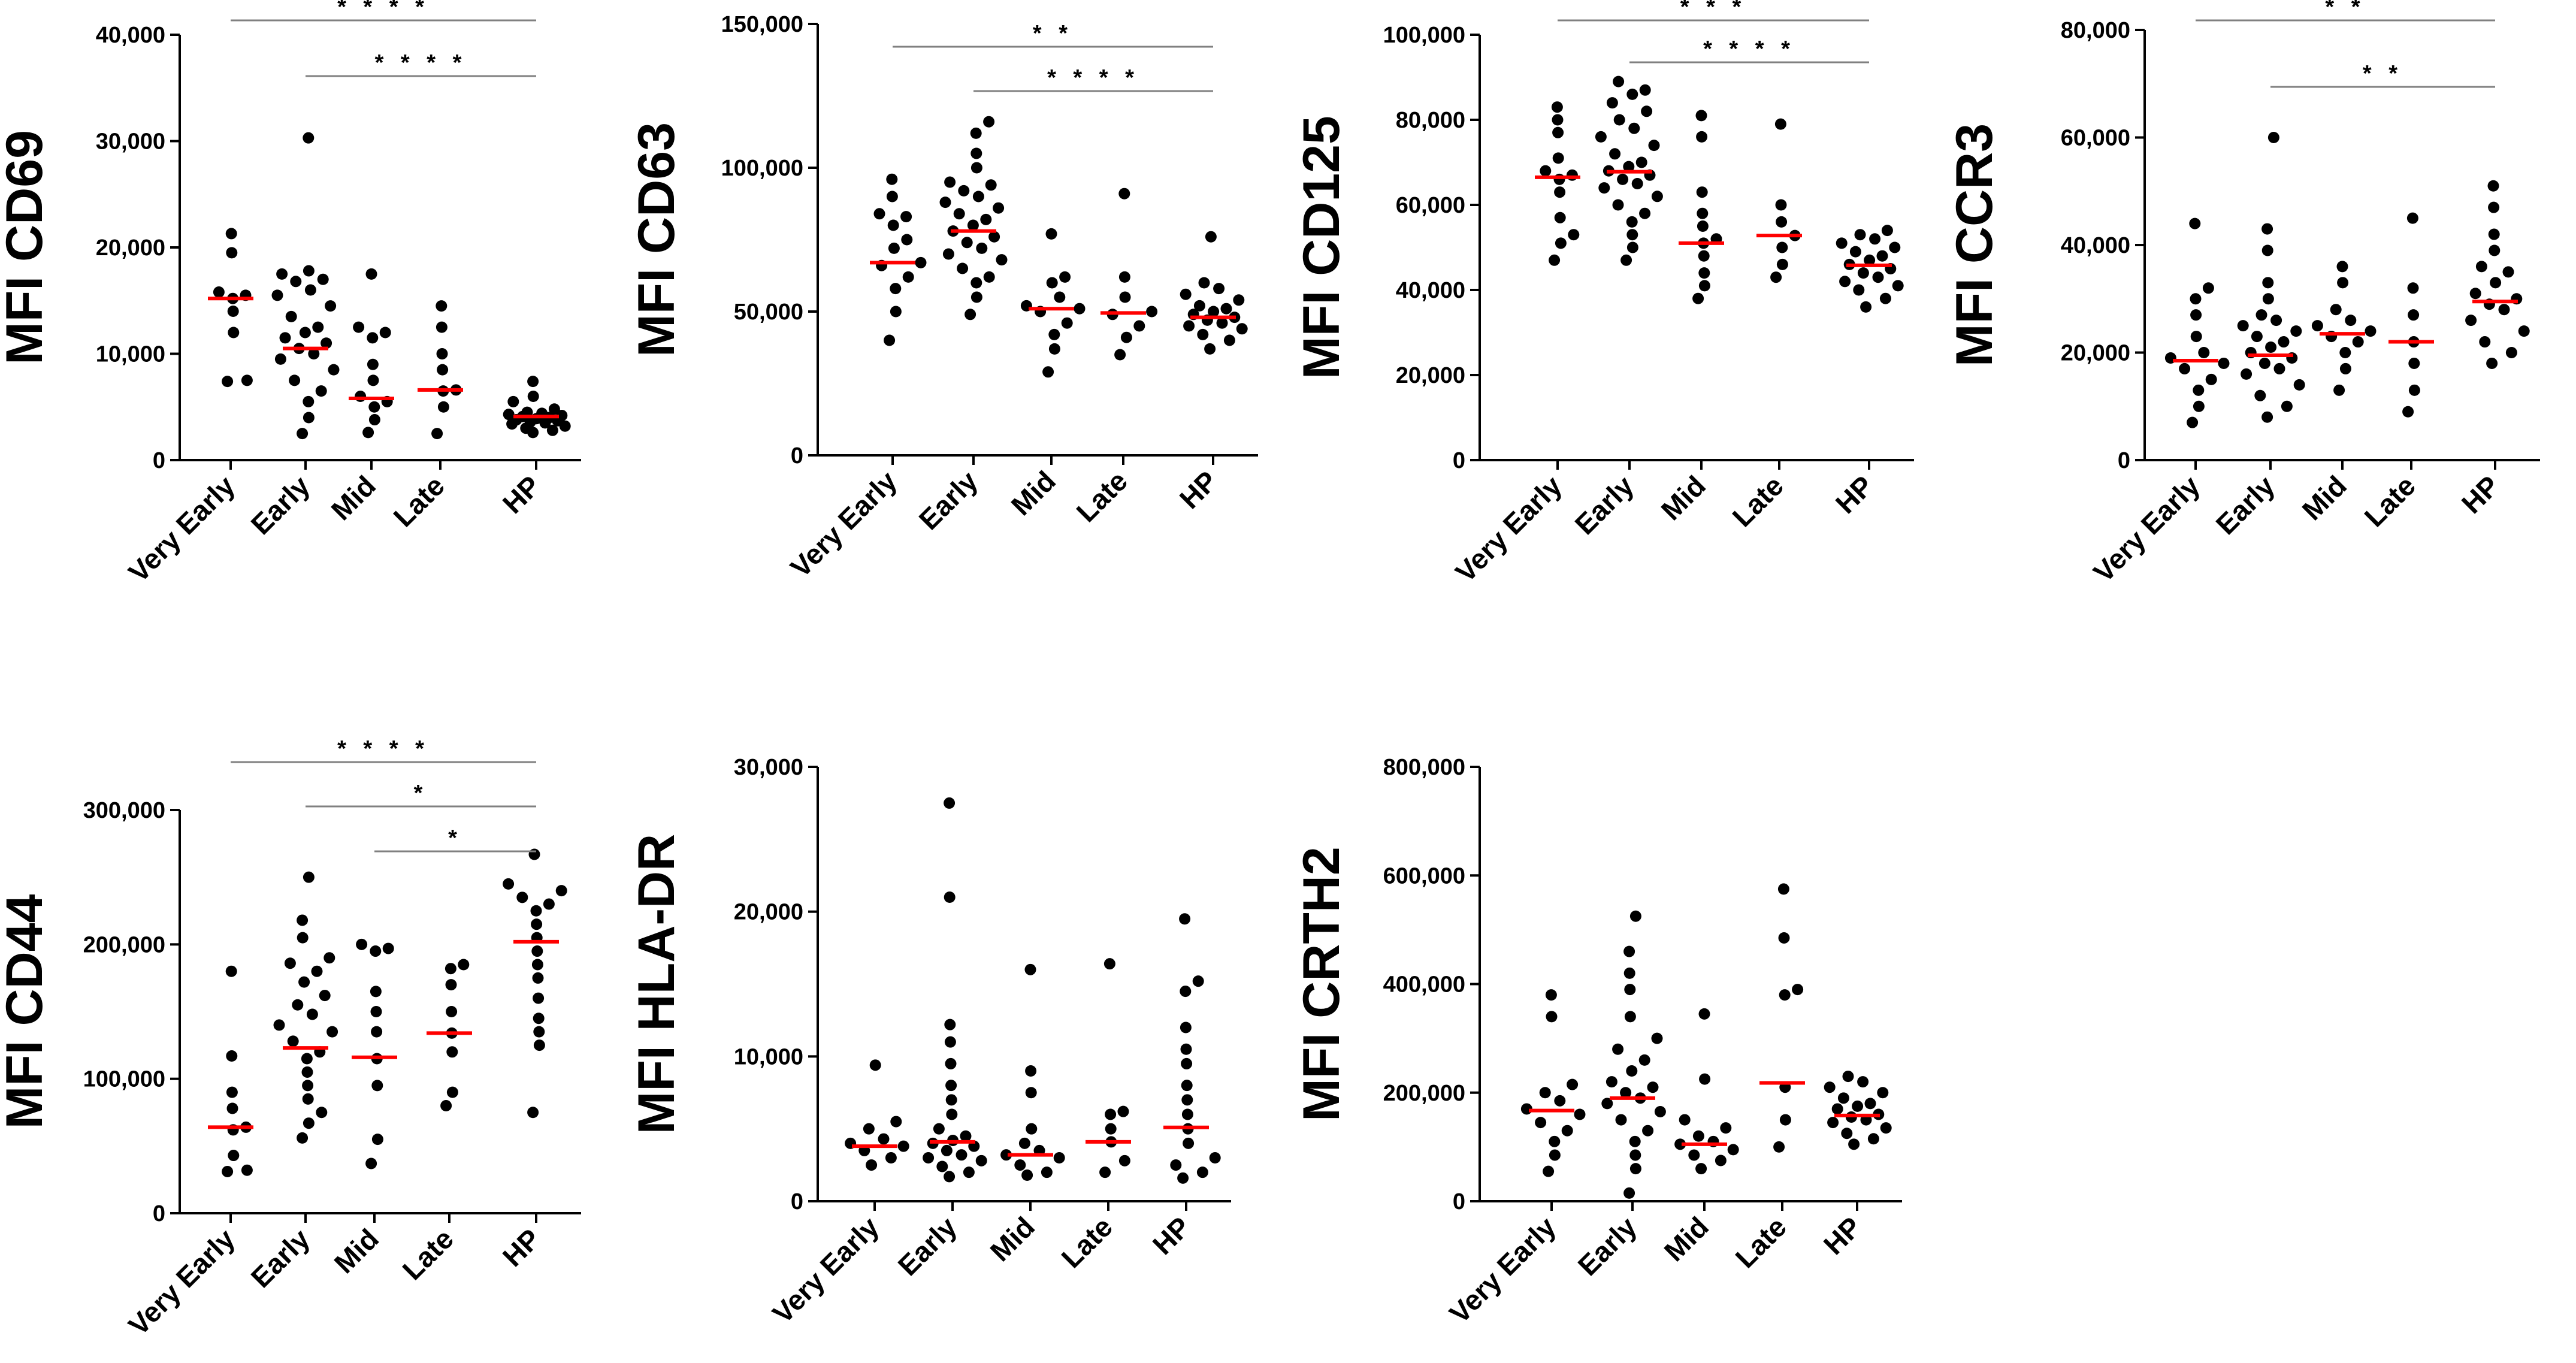  I want to click on y-tick-label: 800,000, so click(1424, 767).